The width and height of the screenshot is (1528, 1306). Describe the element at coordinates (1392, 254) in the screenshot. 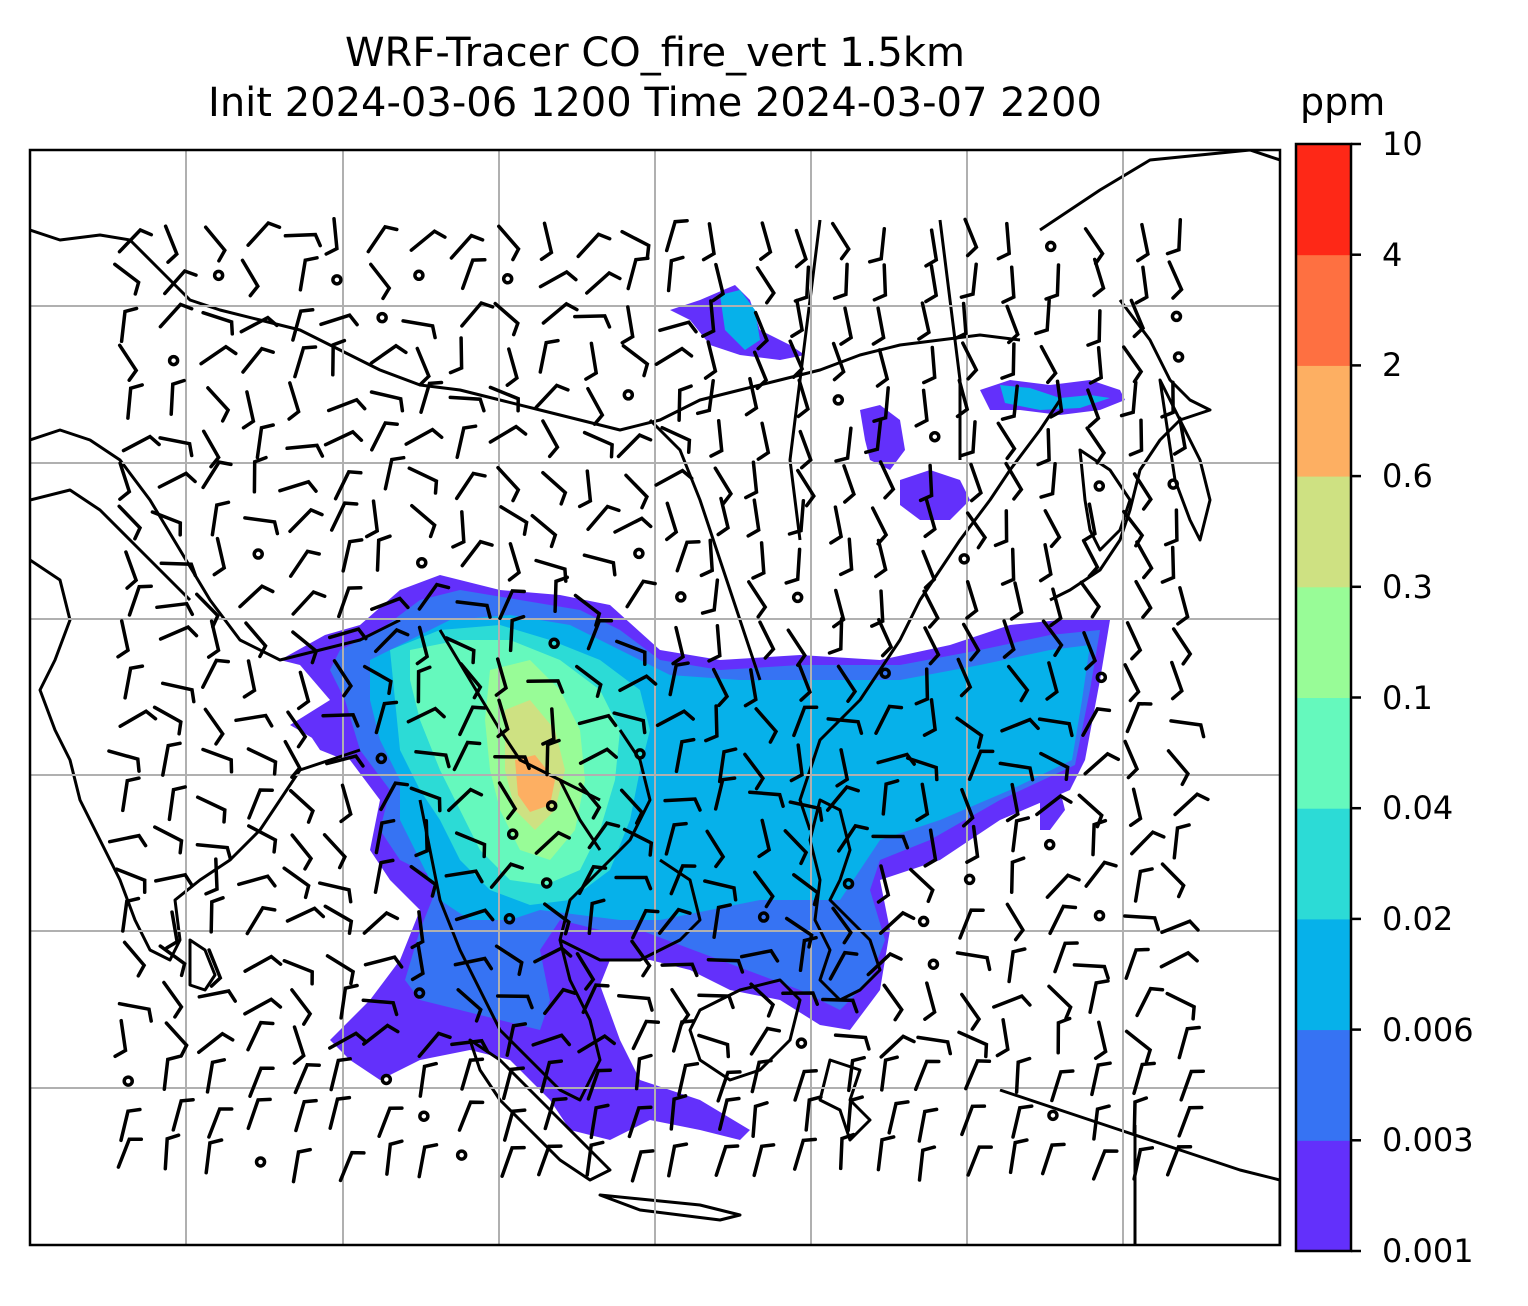

I see `colorbar-tick-label: 4` at that location.